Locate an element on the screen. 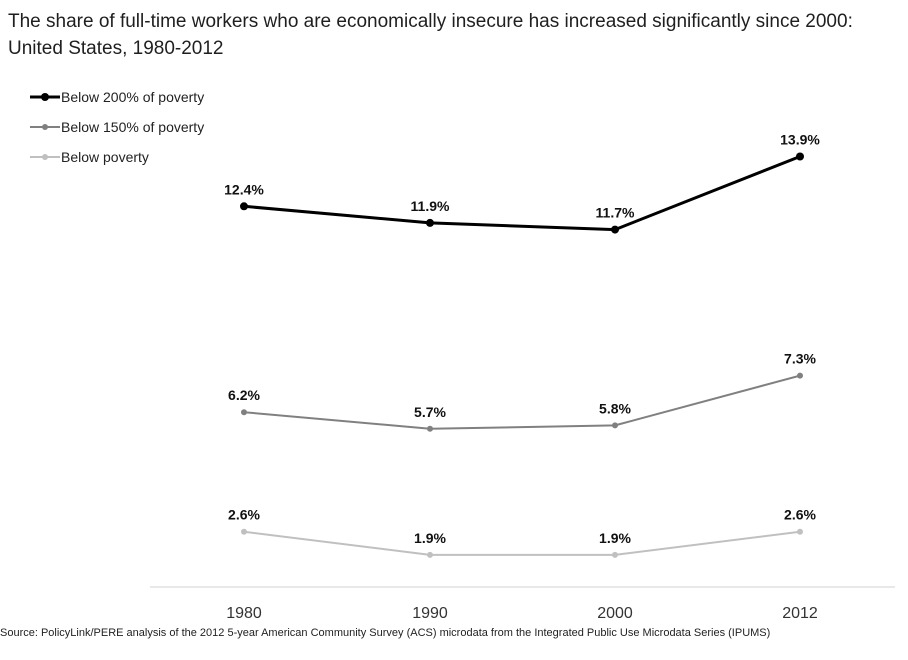 The height and width of the screenshot is (660, 908). data-point-below-poverty-1980 is located at coordinates (244, 531).